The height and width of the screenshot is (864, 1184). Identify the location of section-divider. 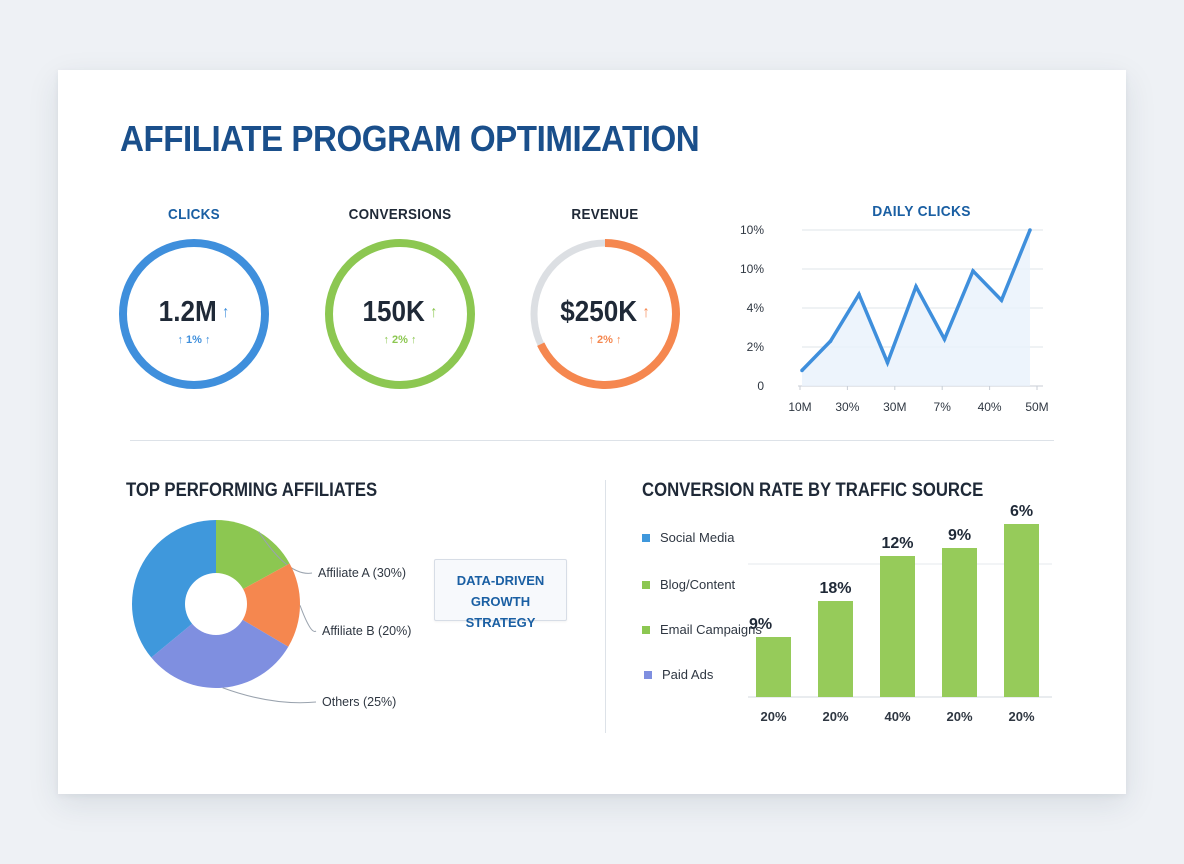
(592, 440).